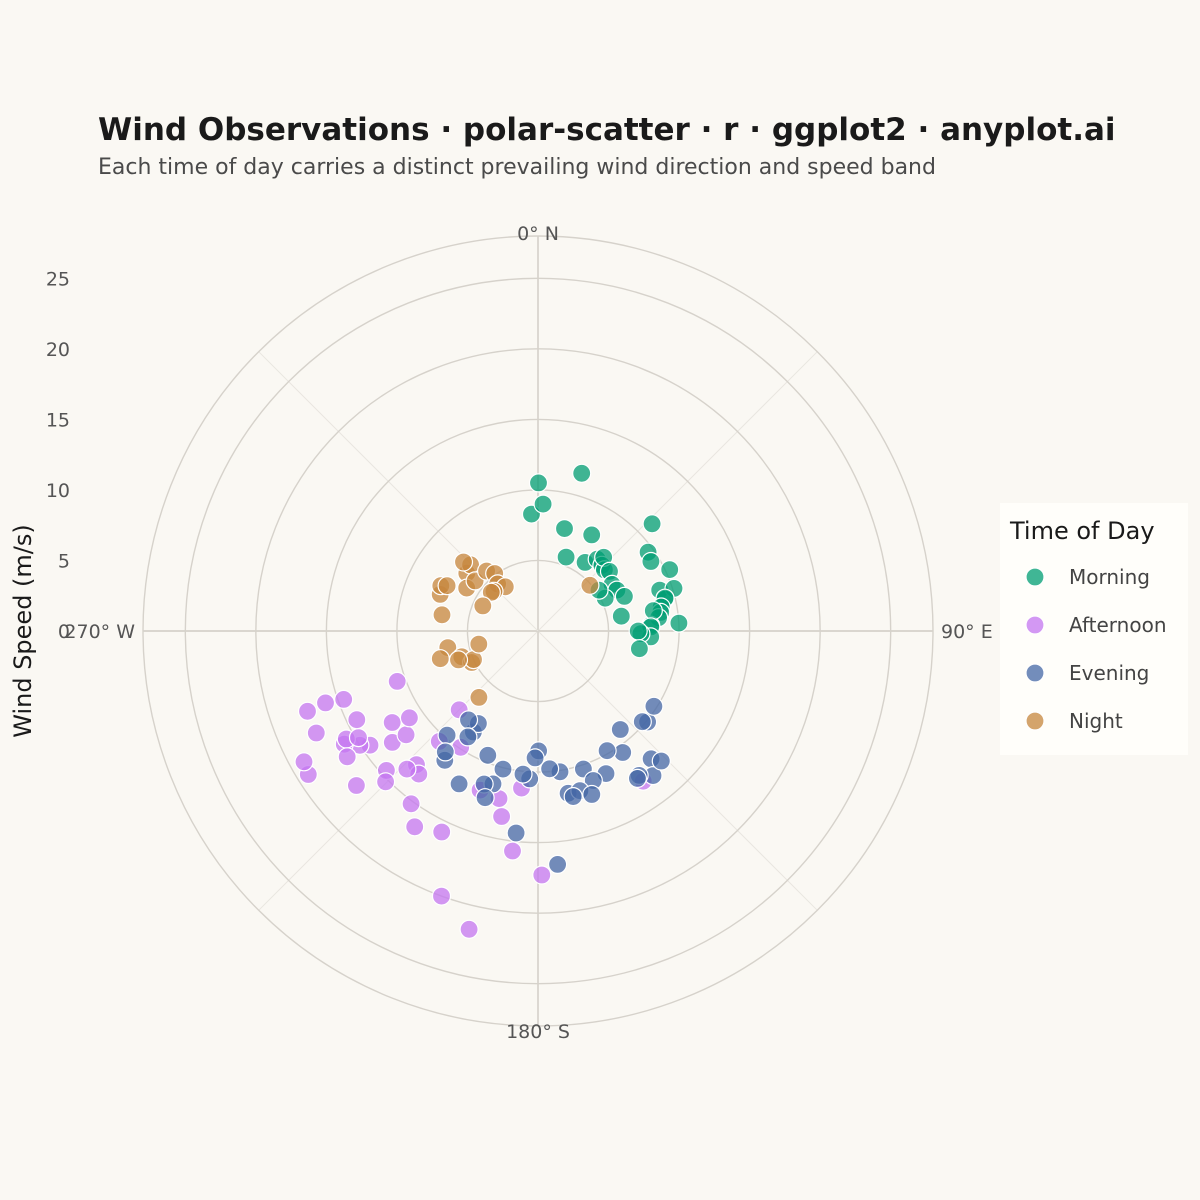 This screenshot has width=1200, height=1200. I want to click on angle-label: 270° W, so click(99, 632).